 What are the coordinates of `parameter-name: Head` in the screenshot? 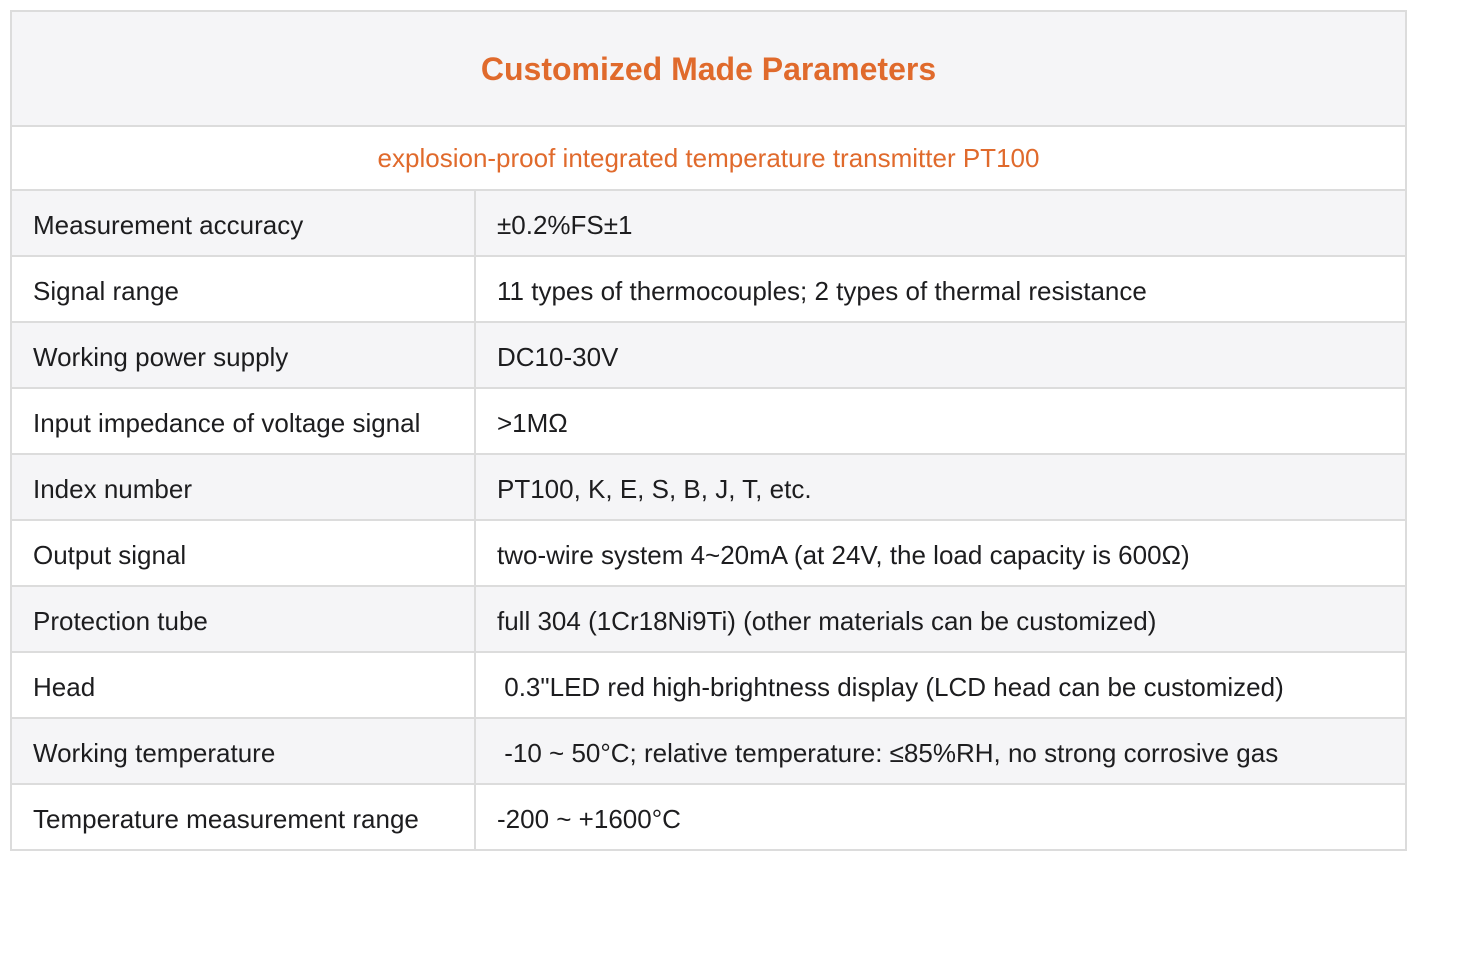 It's located at (243, 685).